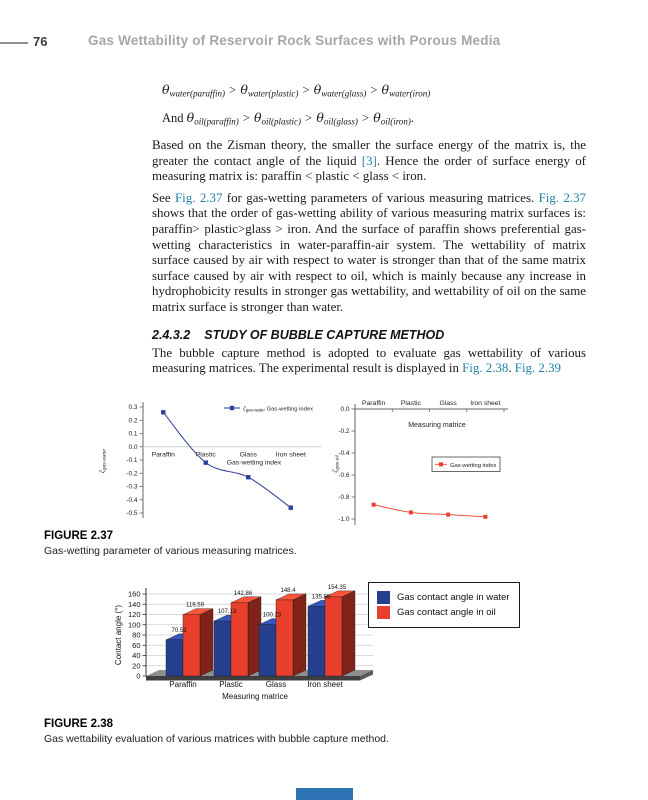 The image size is (648, 800). Describe the element at coordinates (134, 624) in the screenshot. I see `svg-text: 100` at that location.